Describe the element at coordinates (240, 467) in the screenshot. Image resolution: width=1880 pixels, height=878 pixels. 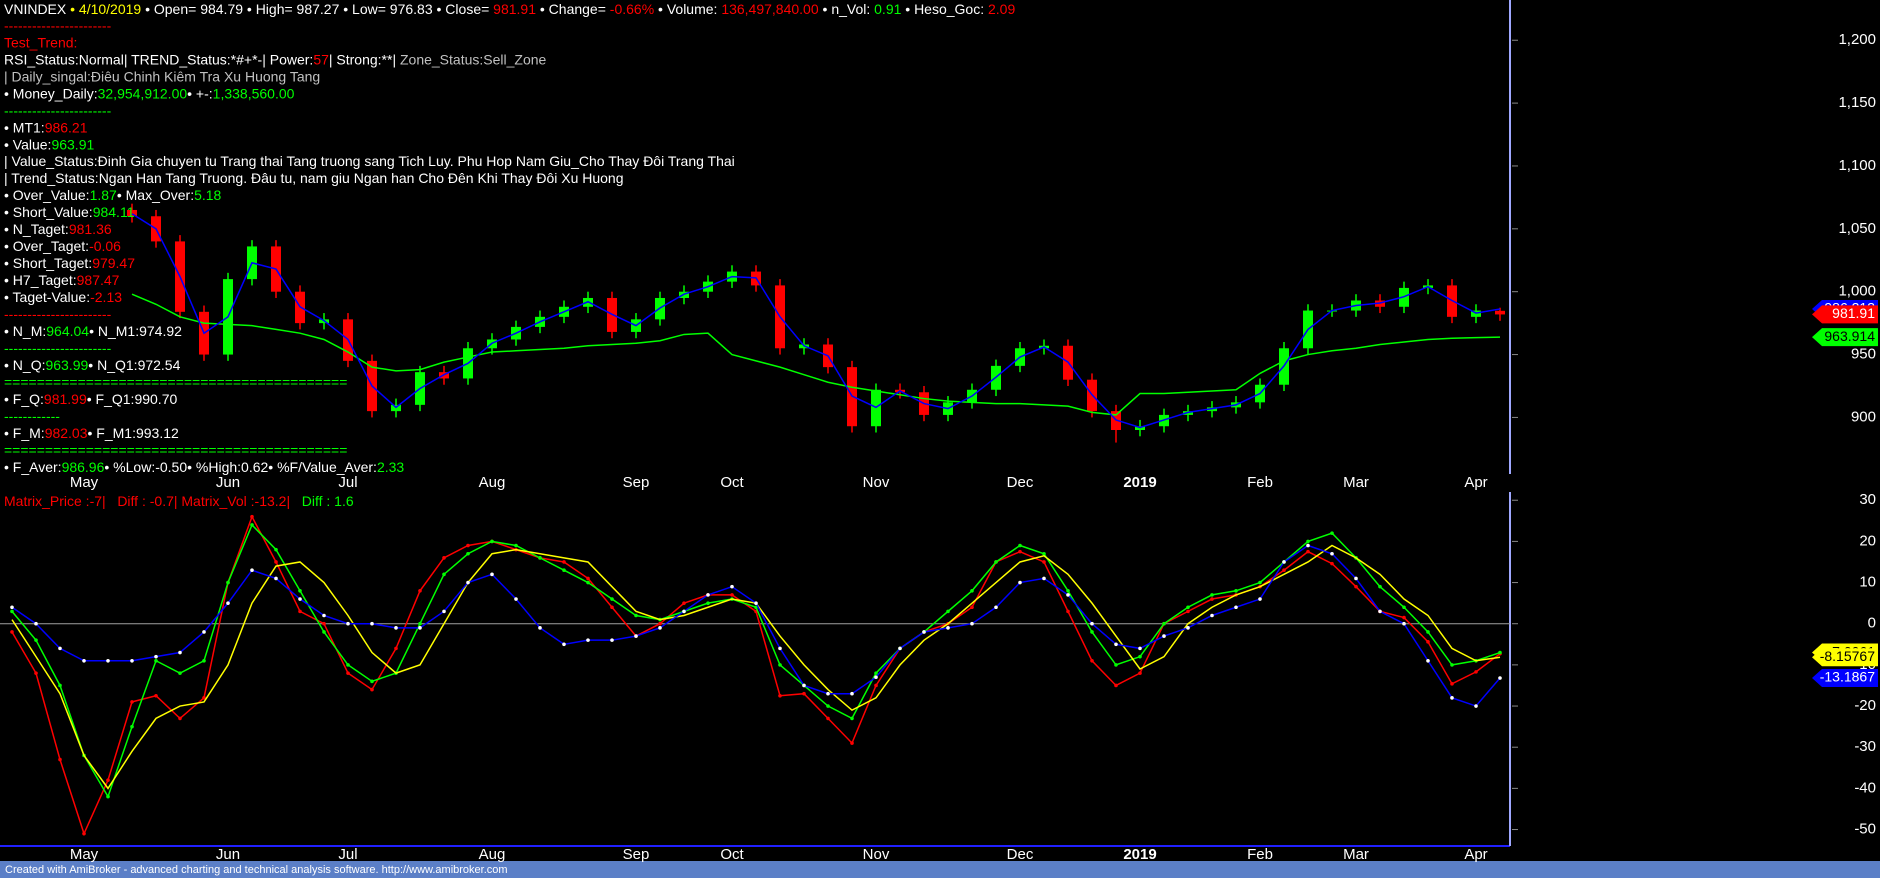
I see `text-segment: • %Low:-0.50• %High:0.62• %F/Value_Aver:` at that location.